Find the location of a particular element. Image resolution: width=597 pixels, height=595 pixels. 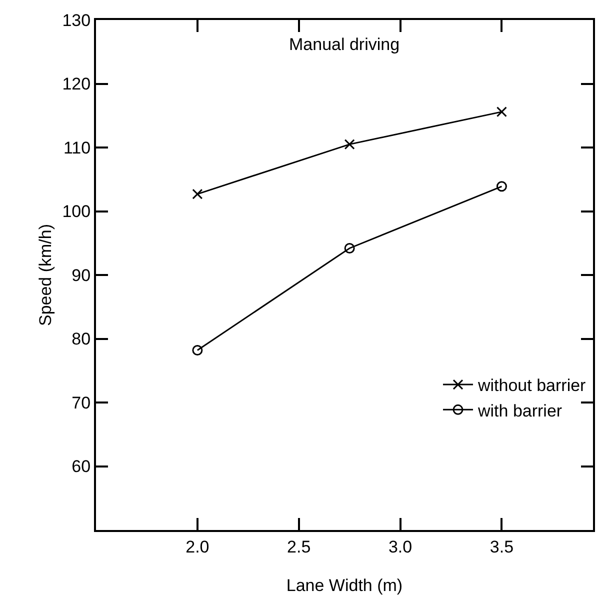

x-tick-label: 3.5 is located at coordinates (502, 546).